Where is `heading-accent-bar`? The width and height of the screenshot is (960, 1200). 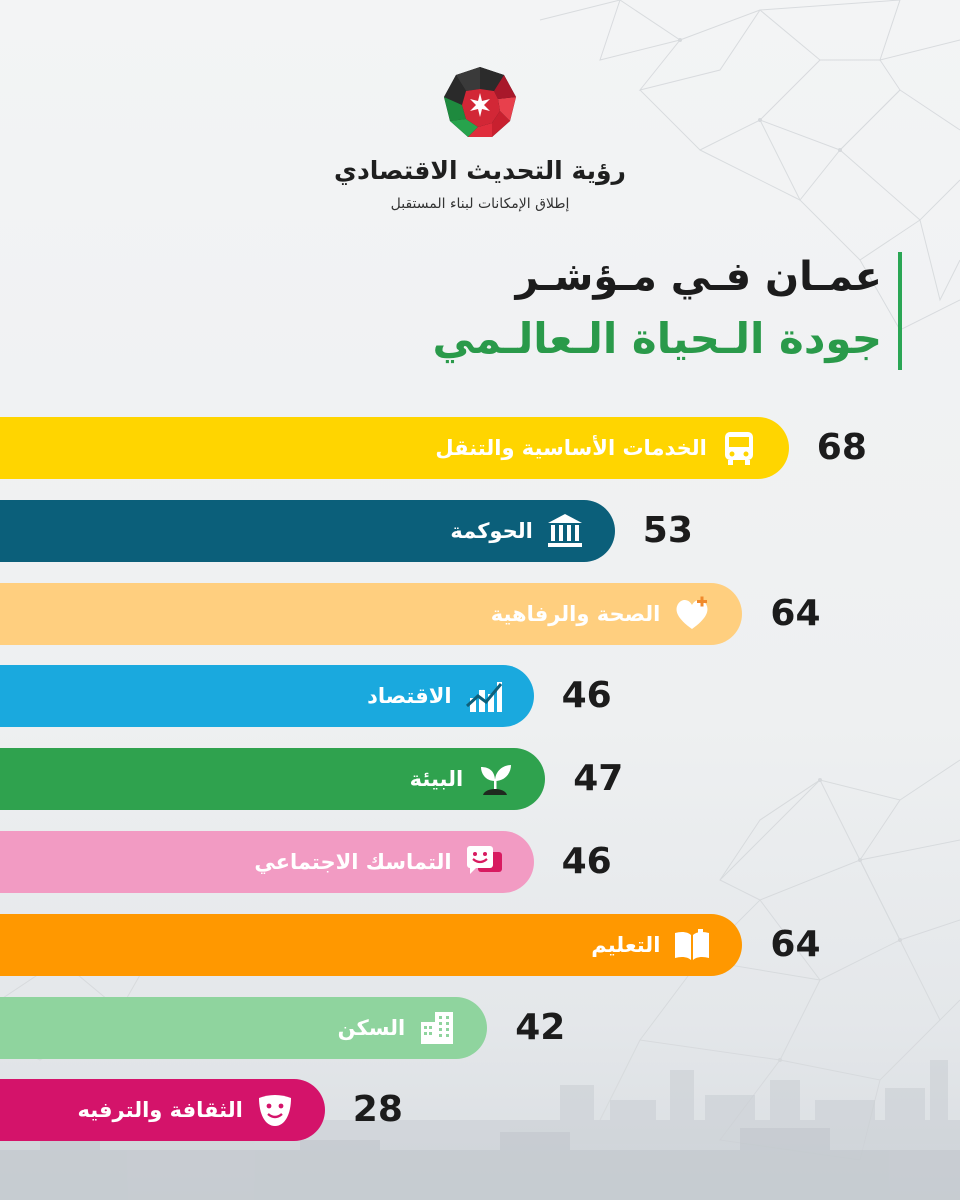
heading-accent-bar is located at coordinates (900, 311).